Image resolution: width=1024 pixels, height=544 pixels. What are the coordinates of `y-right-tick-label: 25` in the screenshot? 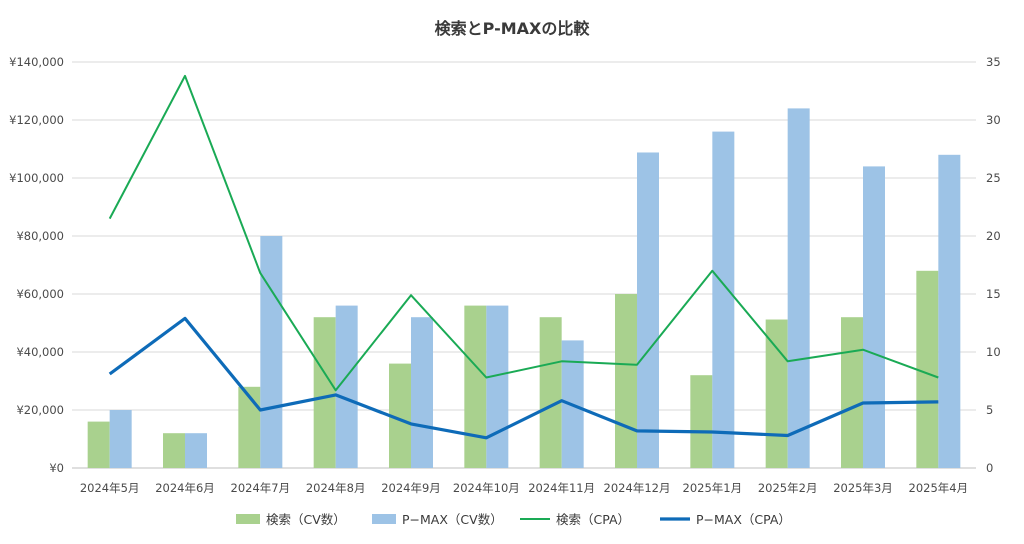 It's located at (993, 178).